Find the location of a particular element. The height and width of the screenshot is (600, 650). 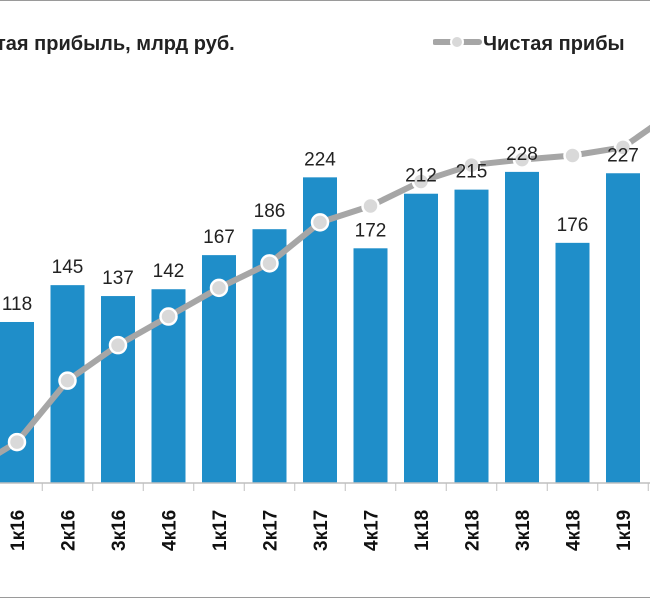

x-tick-label: 3к16 is located at coordinates (119, 530).